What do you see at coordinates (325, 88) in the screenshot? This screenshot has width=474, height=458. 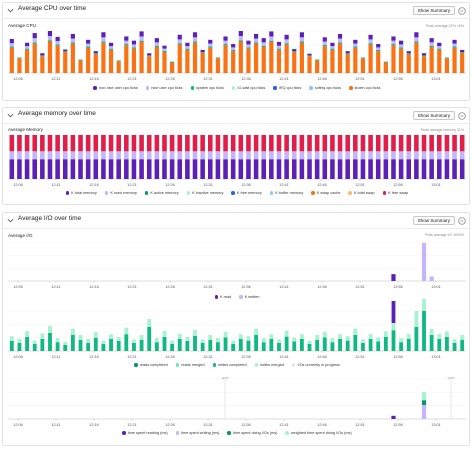 I see `legend-item: softirq cpu ticks` at bounding box center [325, 88].